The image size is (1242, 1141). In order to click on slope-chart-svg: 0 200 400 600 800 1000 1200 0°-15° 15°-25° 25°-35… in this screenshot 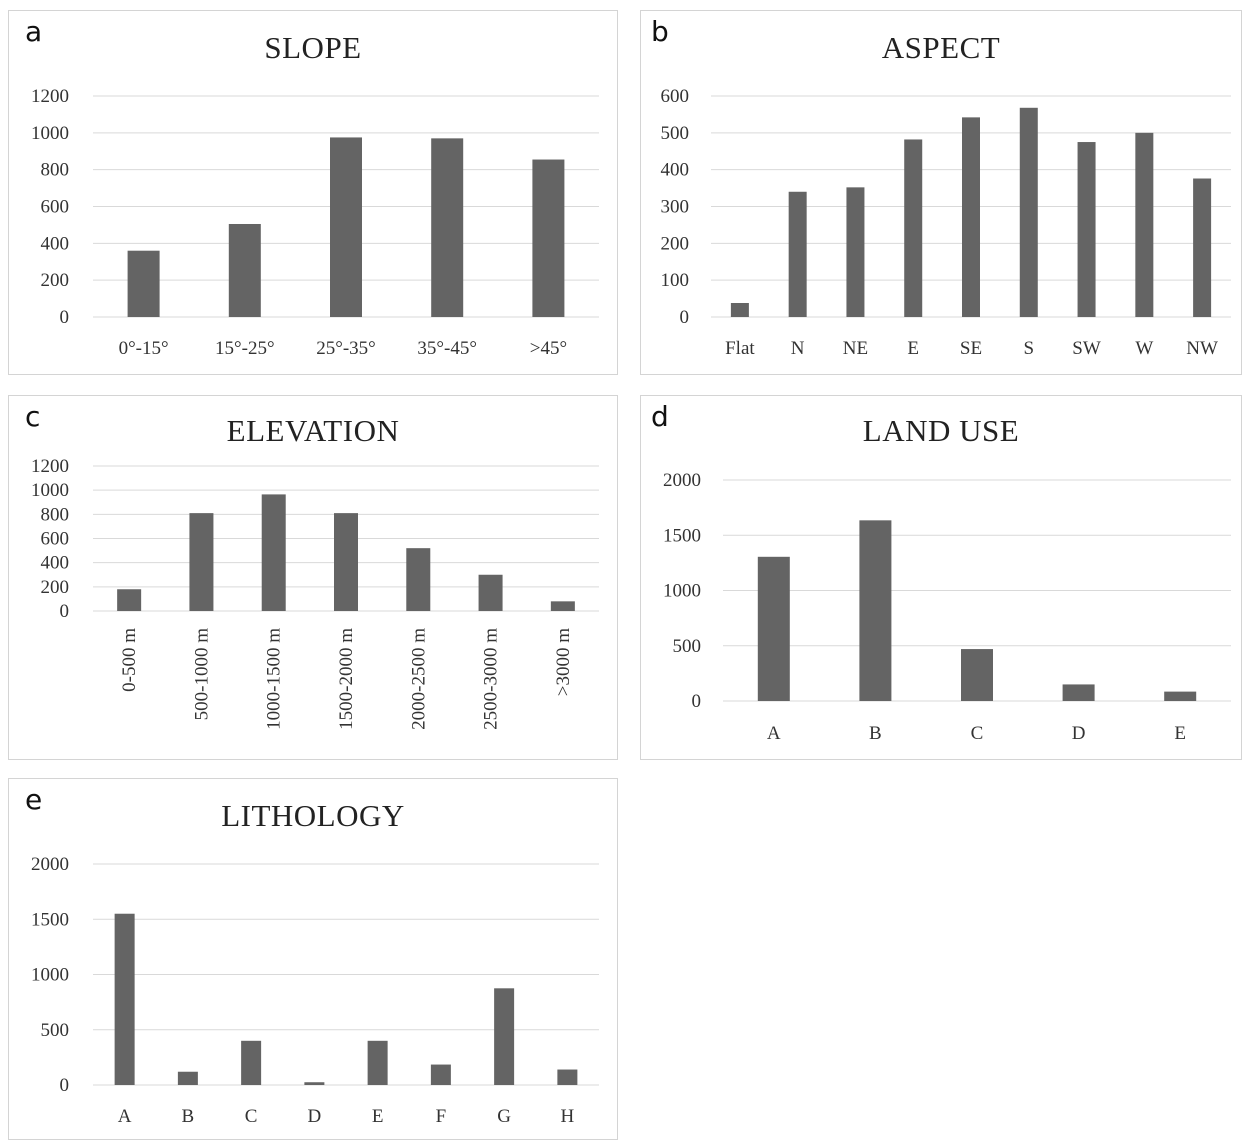, I will do `click(315, 222)`.